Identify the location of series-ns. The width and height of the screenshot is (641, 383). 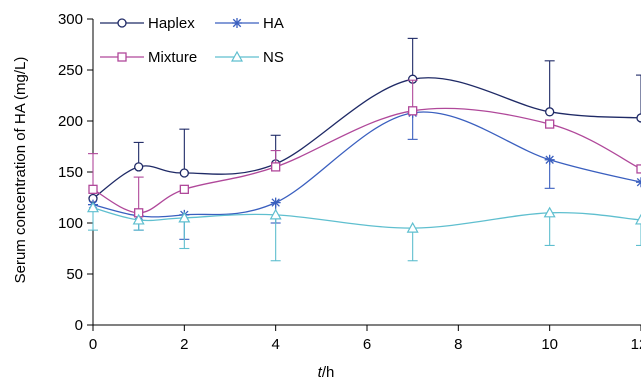
(363, 231).